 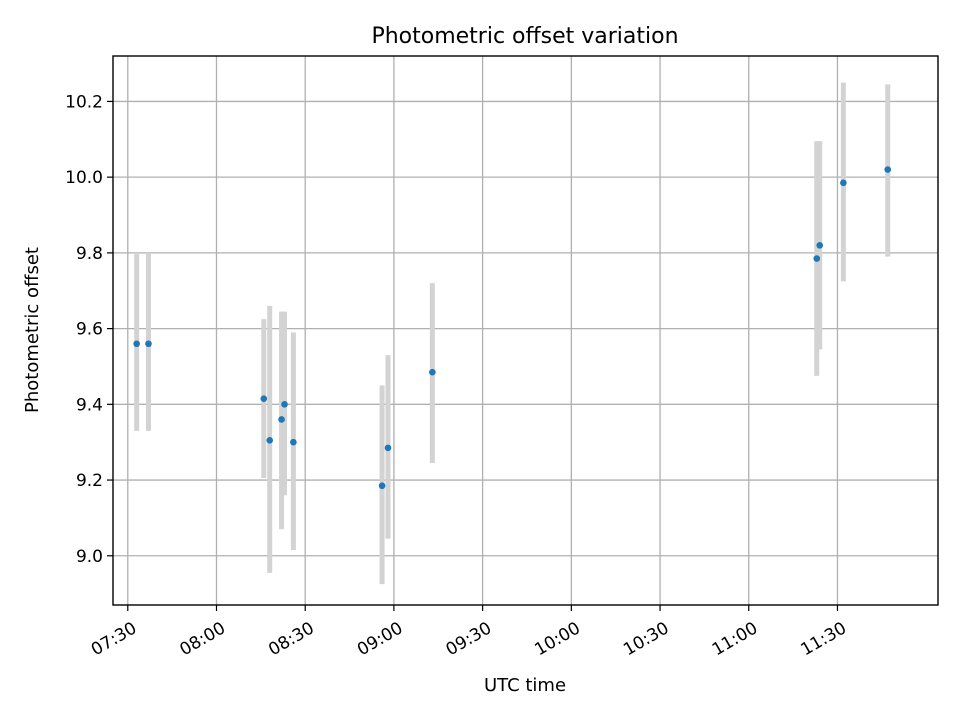 I want to click on x-tick-label: 08:00, so click(x=203, y=639).